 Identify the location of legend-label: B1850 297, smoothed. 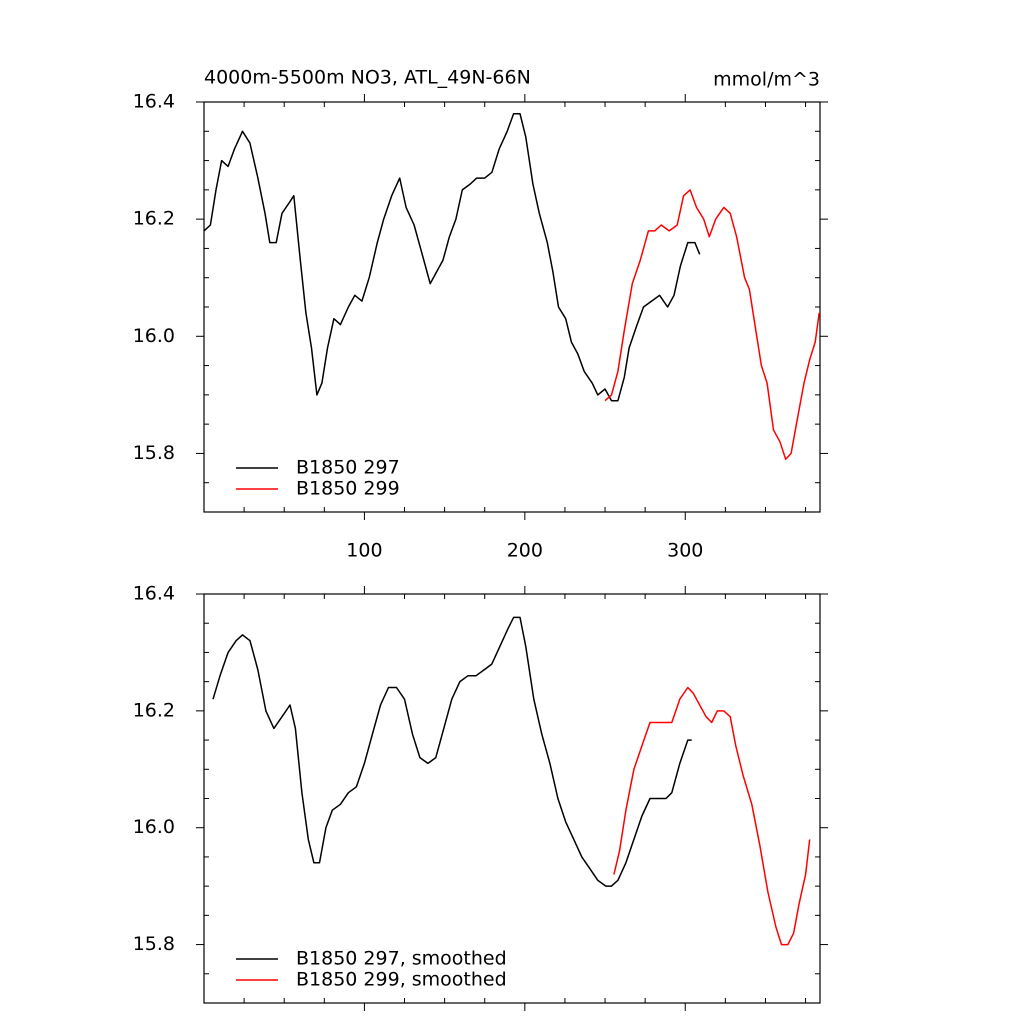
(401, 959).